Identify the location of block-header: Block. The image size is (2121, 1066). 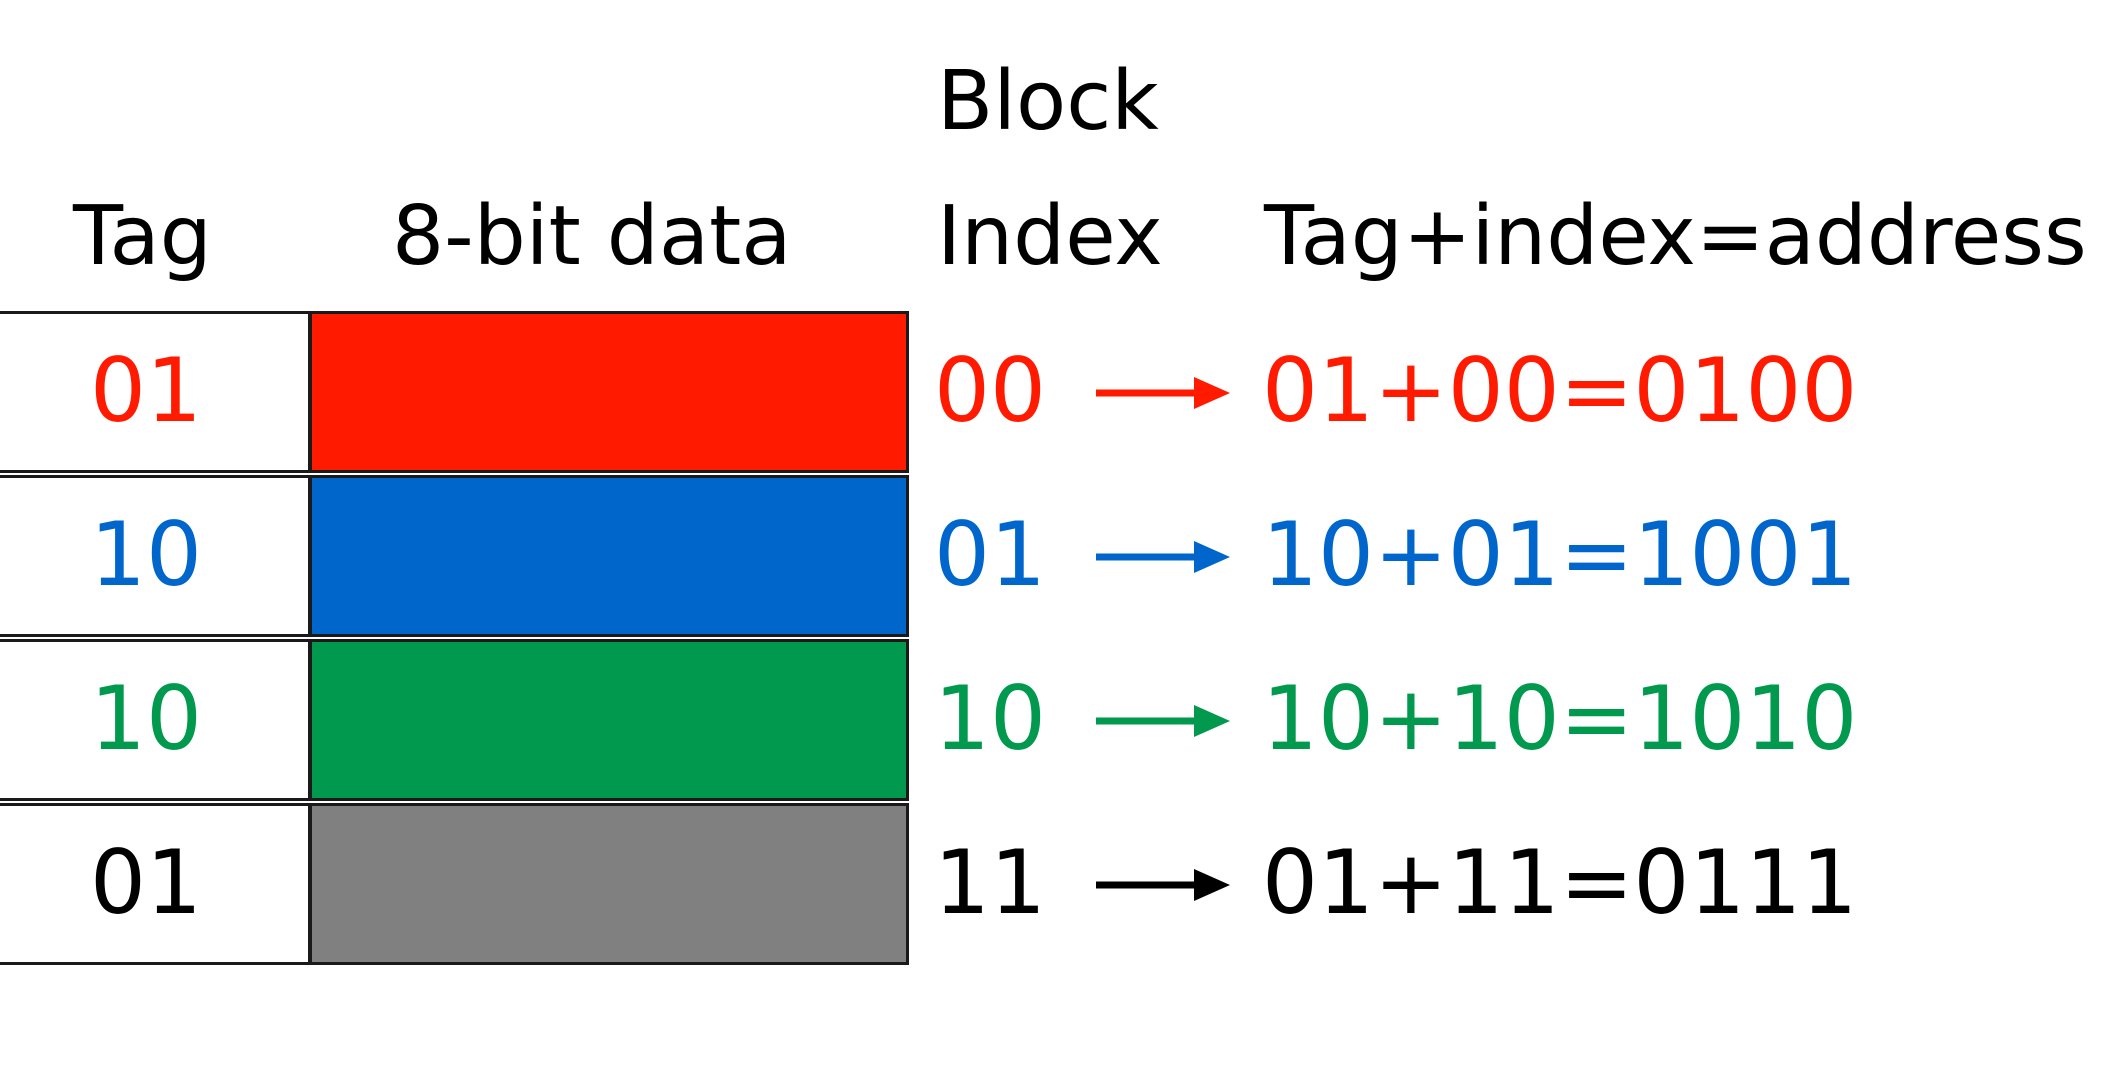
(1048, 101).